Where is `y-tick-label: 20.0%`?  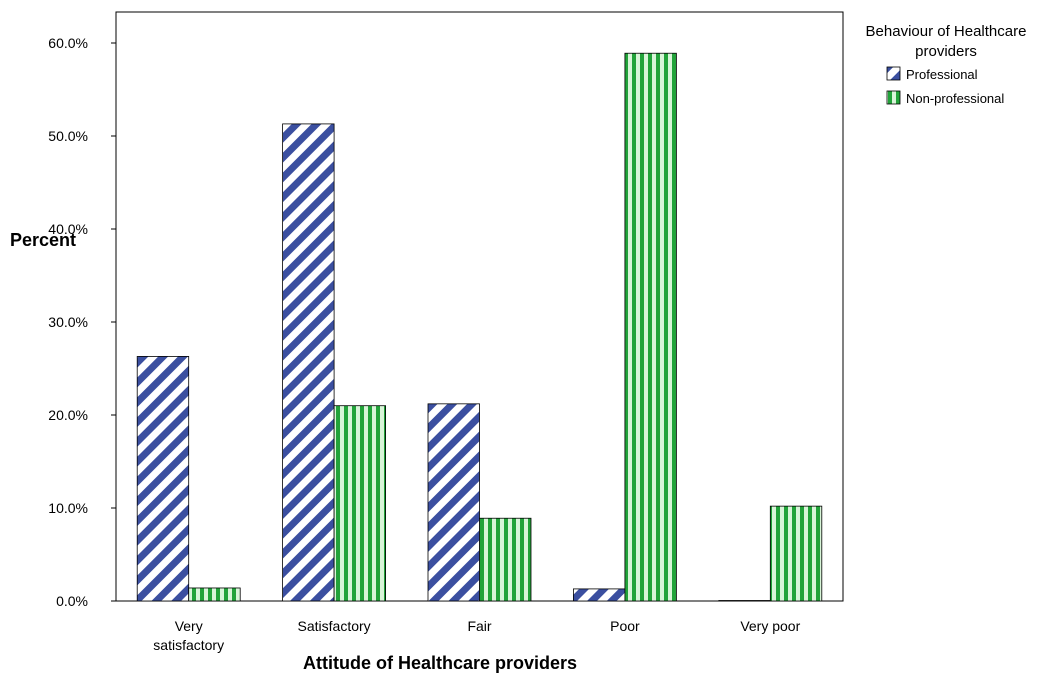
y-tick-label: 20.0% is located at coordinates (68, 415).